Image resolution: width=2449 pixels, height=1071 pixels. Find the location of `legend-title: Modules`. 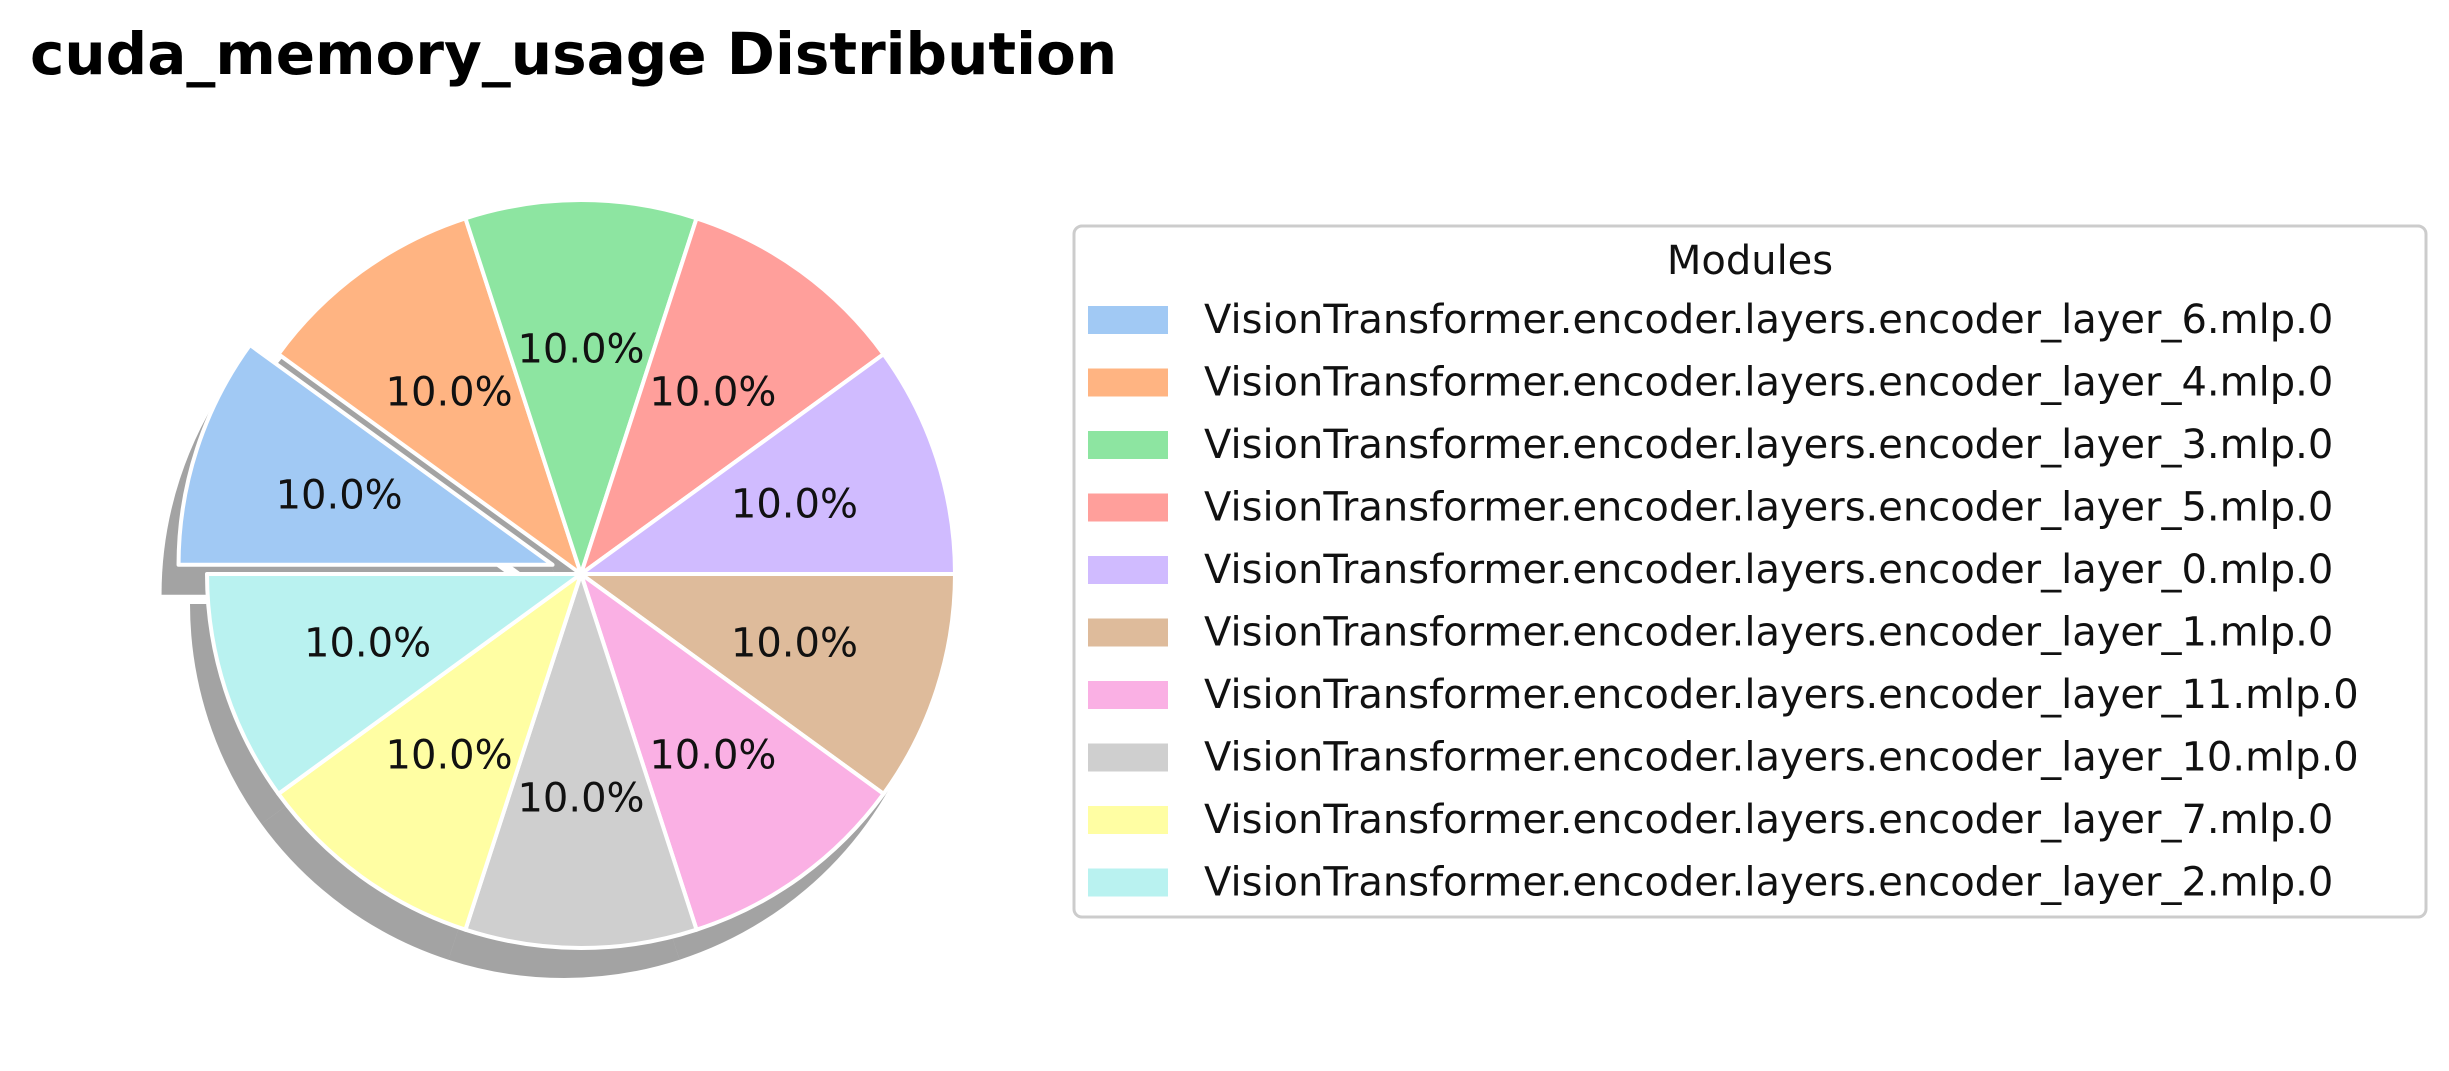

legend-title: Modules is located at coordinates (1750, 261).